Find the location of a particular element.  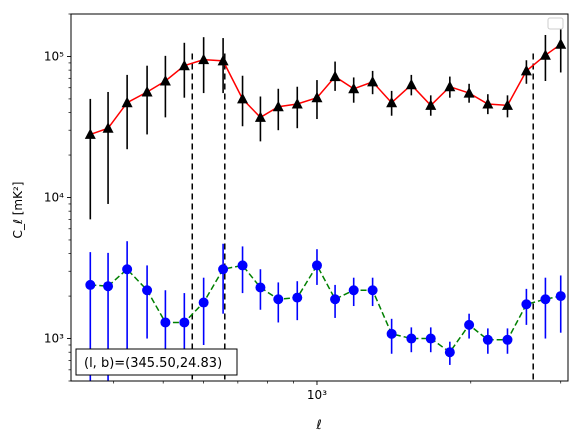

y-axis-label: C_ℓ [mK²] is located at coordinates (18, 210).